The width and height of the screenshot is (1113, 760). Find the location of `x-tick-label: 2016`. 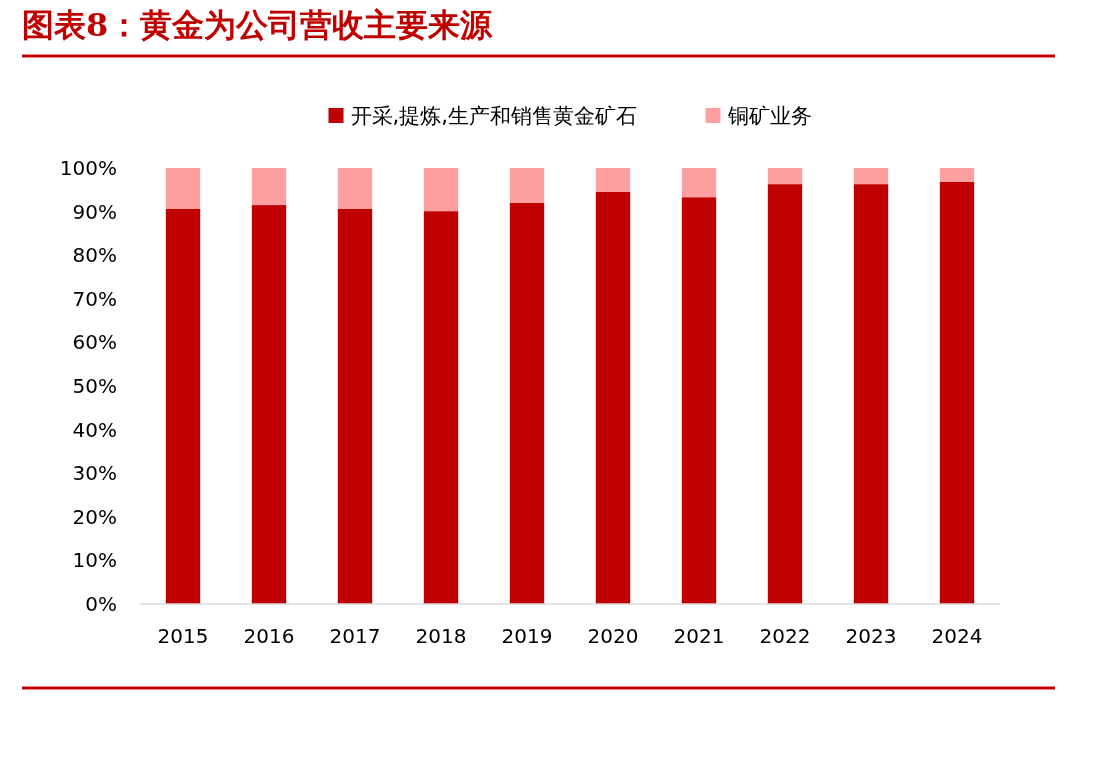

x-tick-label: 2016 is located at coordinates (269, 636).